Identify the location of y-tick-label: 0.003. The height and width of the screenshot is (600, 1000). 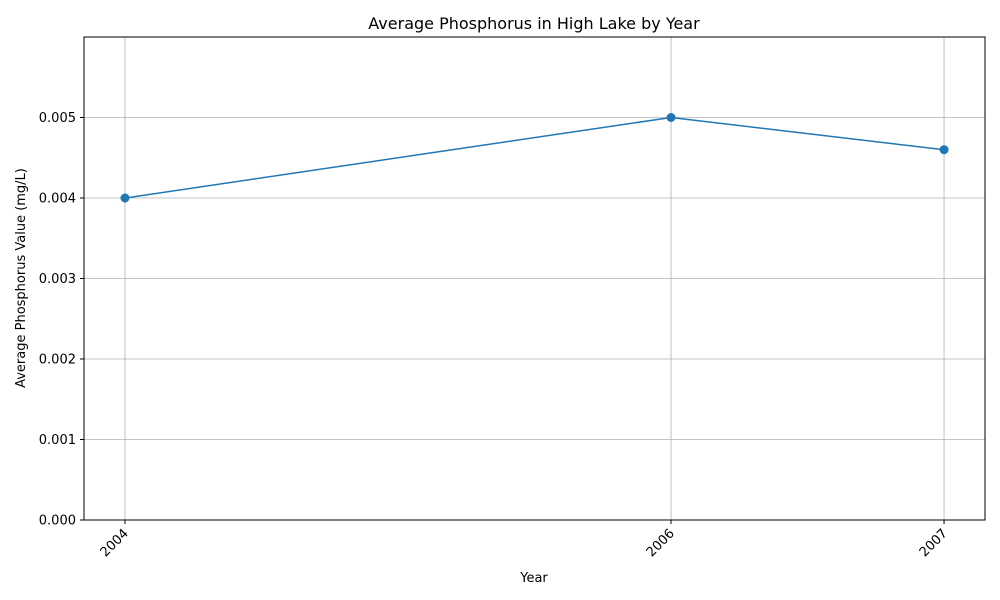
(57, 279).